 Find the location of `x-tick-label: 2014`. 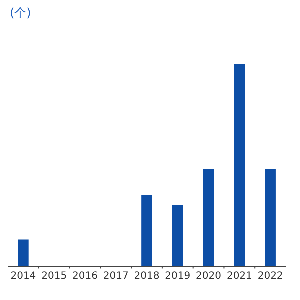

x-tick-label: 2014 is located at coordinates (23, 276).